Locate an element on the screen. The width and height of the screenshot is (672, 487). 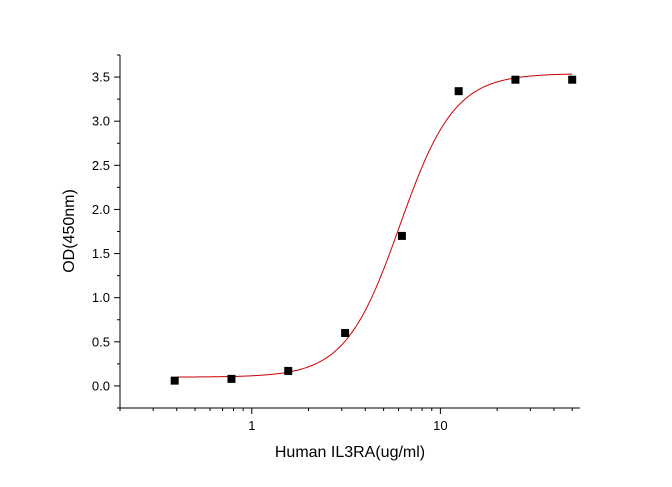
x-ticks: 1 10 is located at coordinates (346, 420).